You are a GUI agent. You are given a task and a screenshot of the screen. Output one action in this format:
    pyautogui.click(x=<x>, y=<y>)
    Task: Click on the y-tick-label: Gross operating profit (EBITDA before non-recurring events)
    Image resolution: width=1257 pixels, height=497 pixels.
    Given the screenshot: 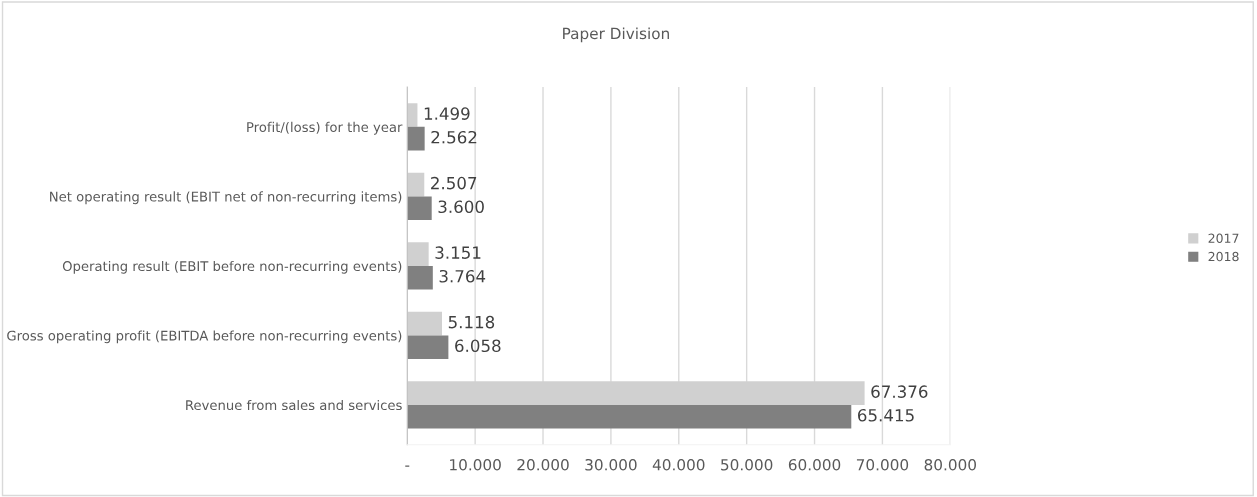 What is the action you would take?
    pyautogui.click(x=204, y=337)
    